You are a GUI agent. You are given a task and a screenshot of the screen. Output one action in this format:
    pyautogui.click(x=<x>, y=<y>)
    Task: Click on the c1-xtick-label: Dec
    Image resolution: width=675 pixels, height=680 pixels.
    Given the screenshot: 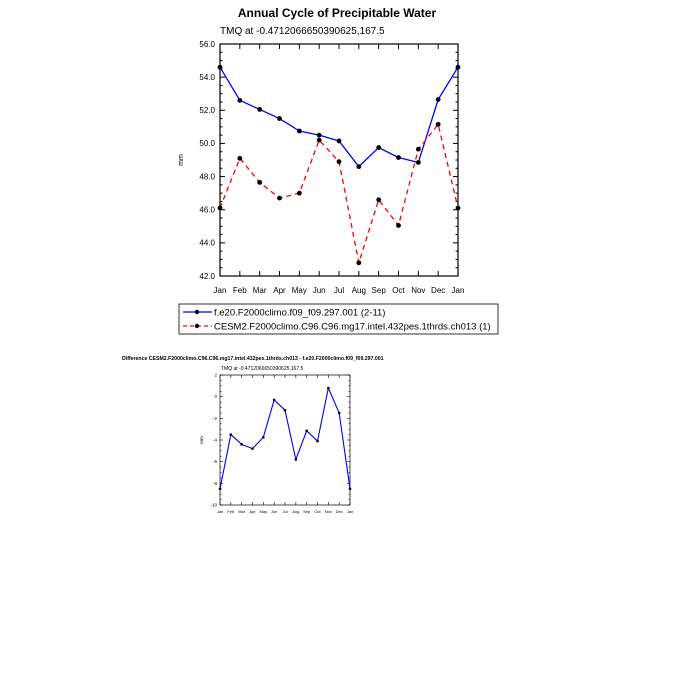 What is the action you would take?
    pyautogui.click(x=438, y=290)
    